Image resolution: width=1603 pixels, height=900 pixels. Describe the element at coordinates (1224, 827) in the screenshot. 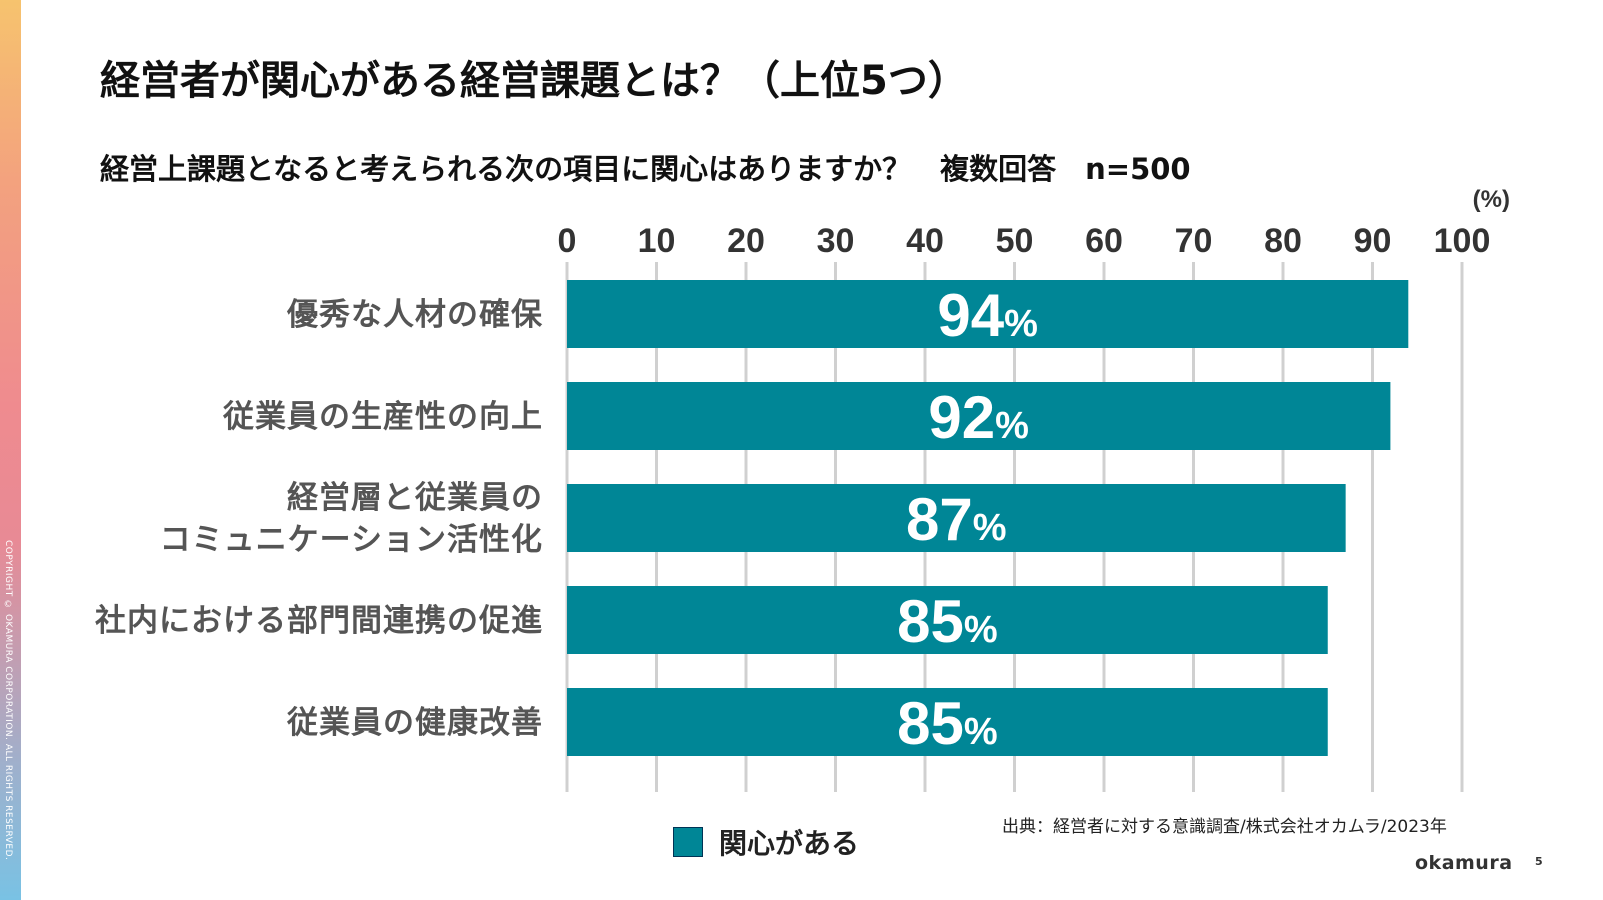

I see `source-note: 出典：経営者に対する意識調査/株式会社オカムラ/2023年` at that location.